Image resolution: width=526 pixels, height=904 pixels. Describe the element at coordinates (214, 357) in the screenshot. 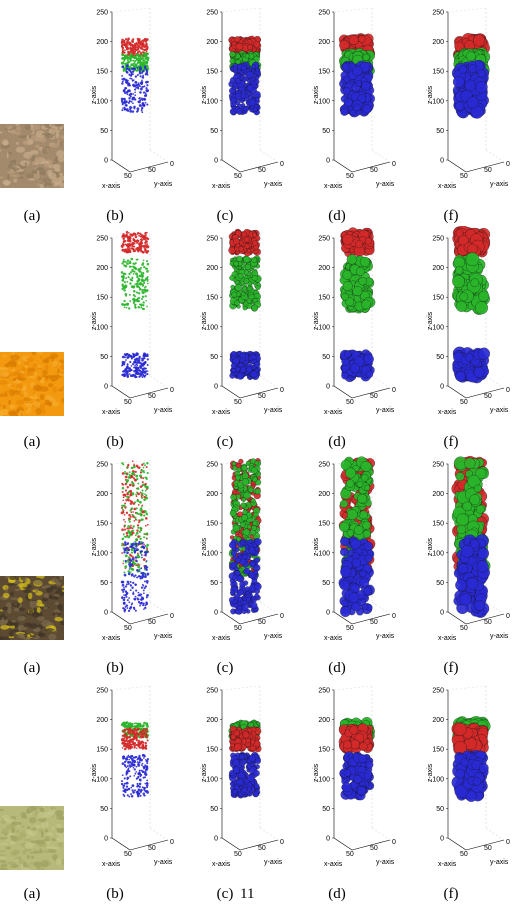

I see `z-tick-label: 50` at that location.